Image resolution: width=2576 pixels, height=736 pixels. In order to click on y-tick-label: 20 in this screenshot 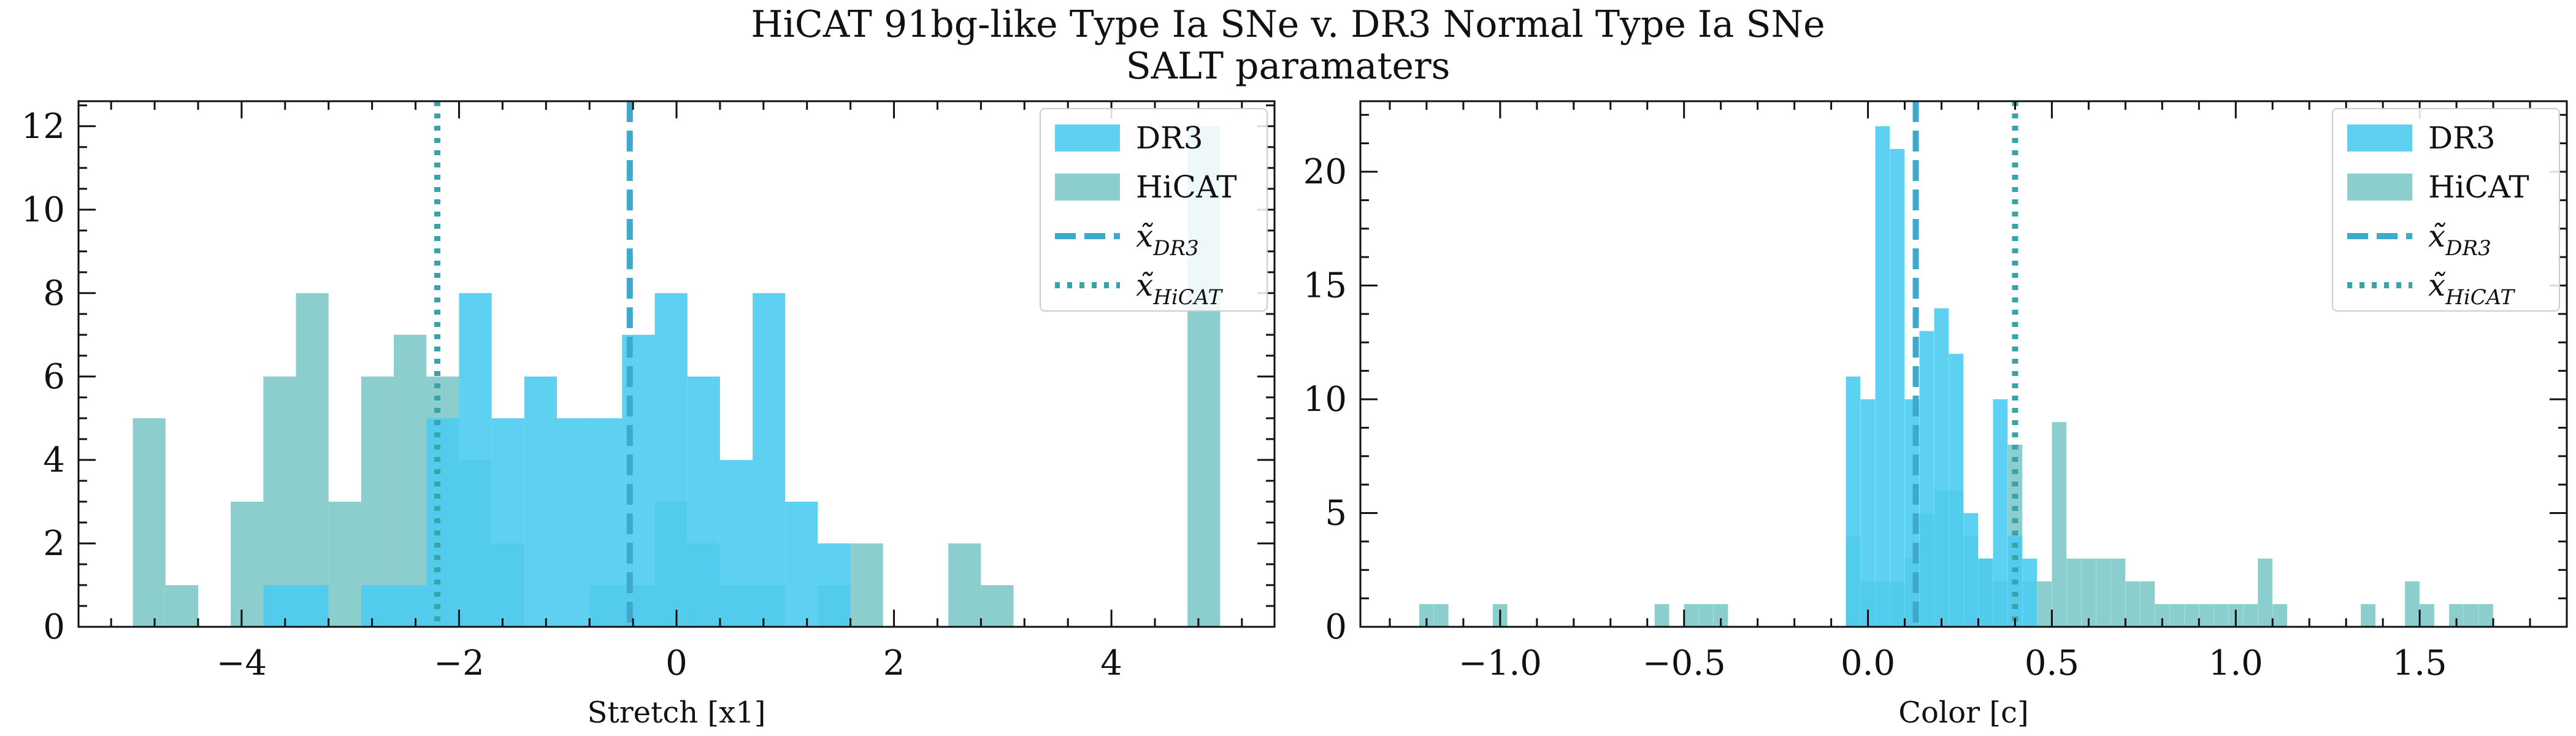, I will do `click(1325, 172)`.